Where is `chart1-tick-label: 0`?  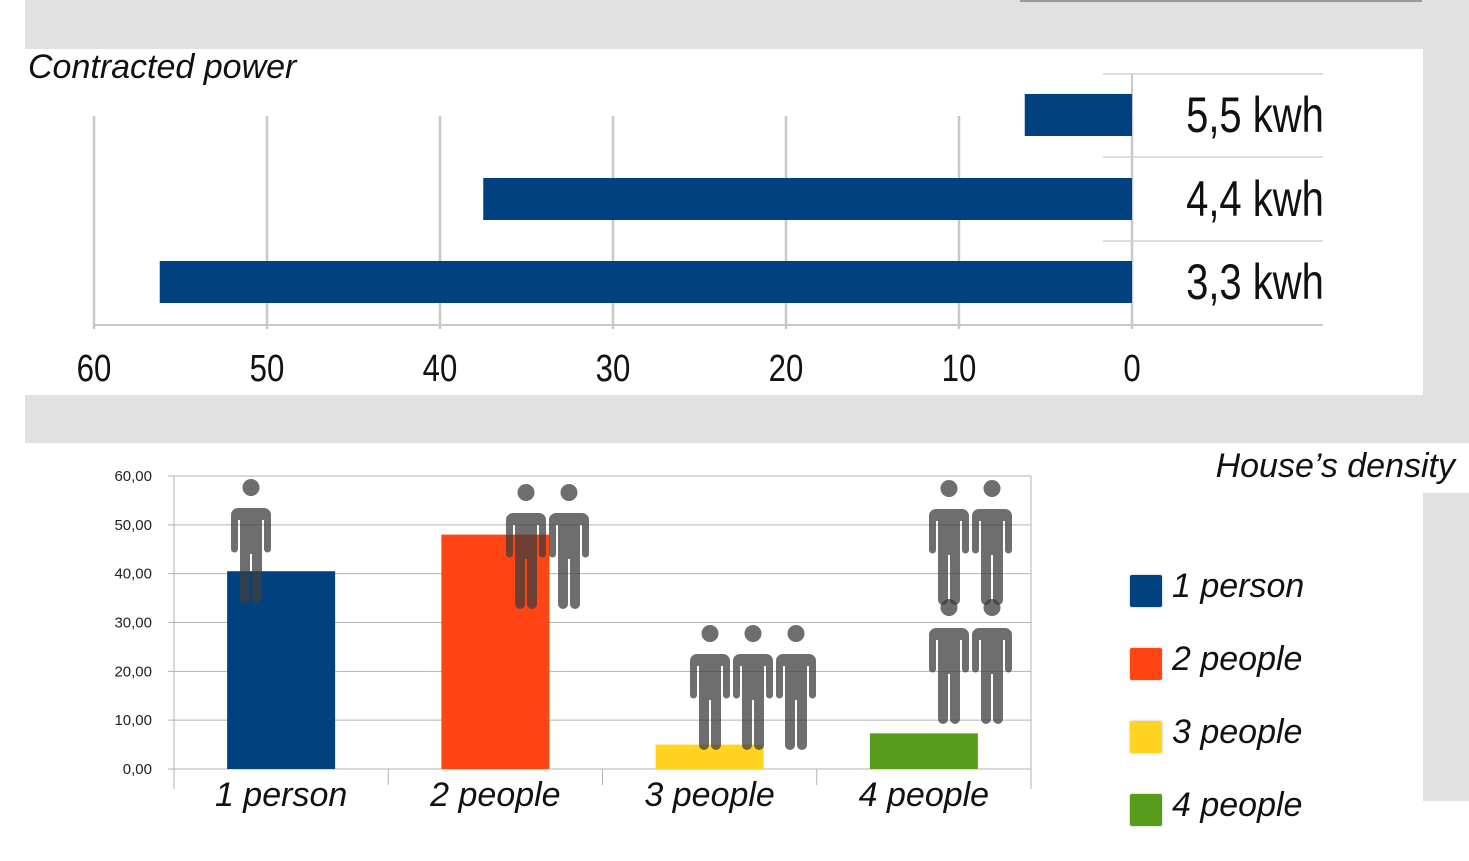
chart1-tick-label: 0 is located at coordinates (1131, 369).